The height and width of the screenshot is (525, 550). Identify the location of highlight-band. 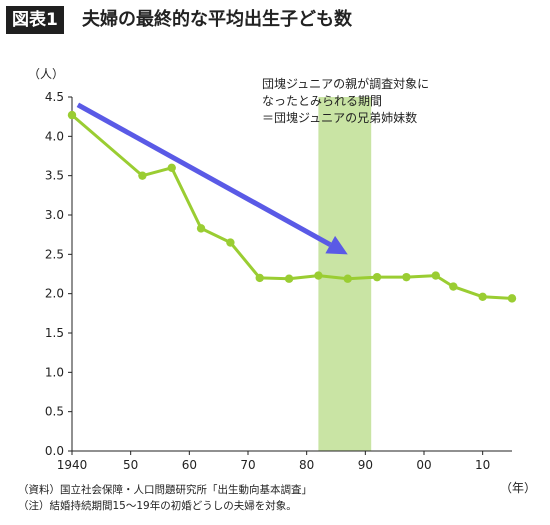
(345, 274).